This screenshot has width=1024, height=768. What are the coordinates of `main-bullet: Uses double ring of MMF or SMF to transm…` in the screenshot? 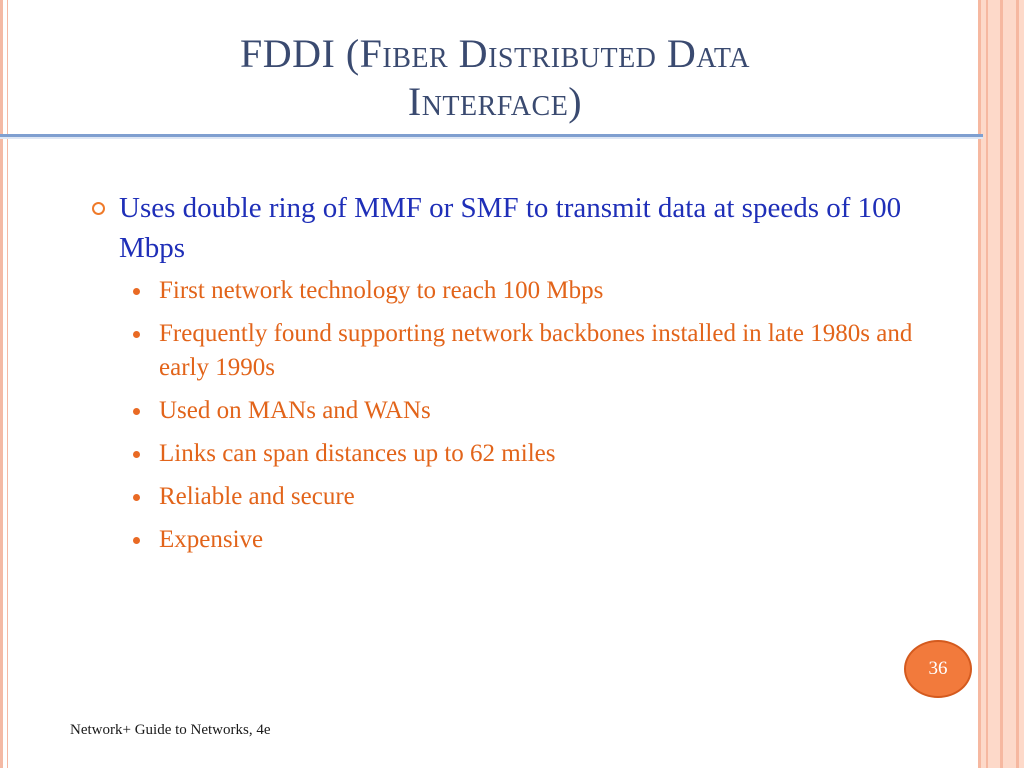 It's located at (528, 228).